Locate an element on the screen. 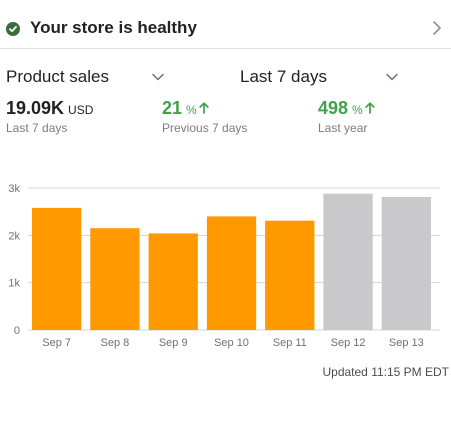 The width and height of the screenshot is (451, 436). y-tick-label: 2k is located at coordinates (14, 236).